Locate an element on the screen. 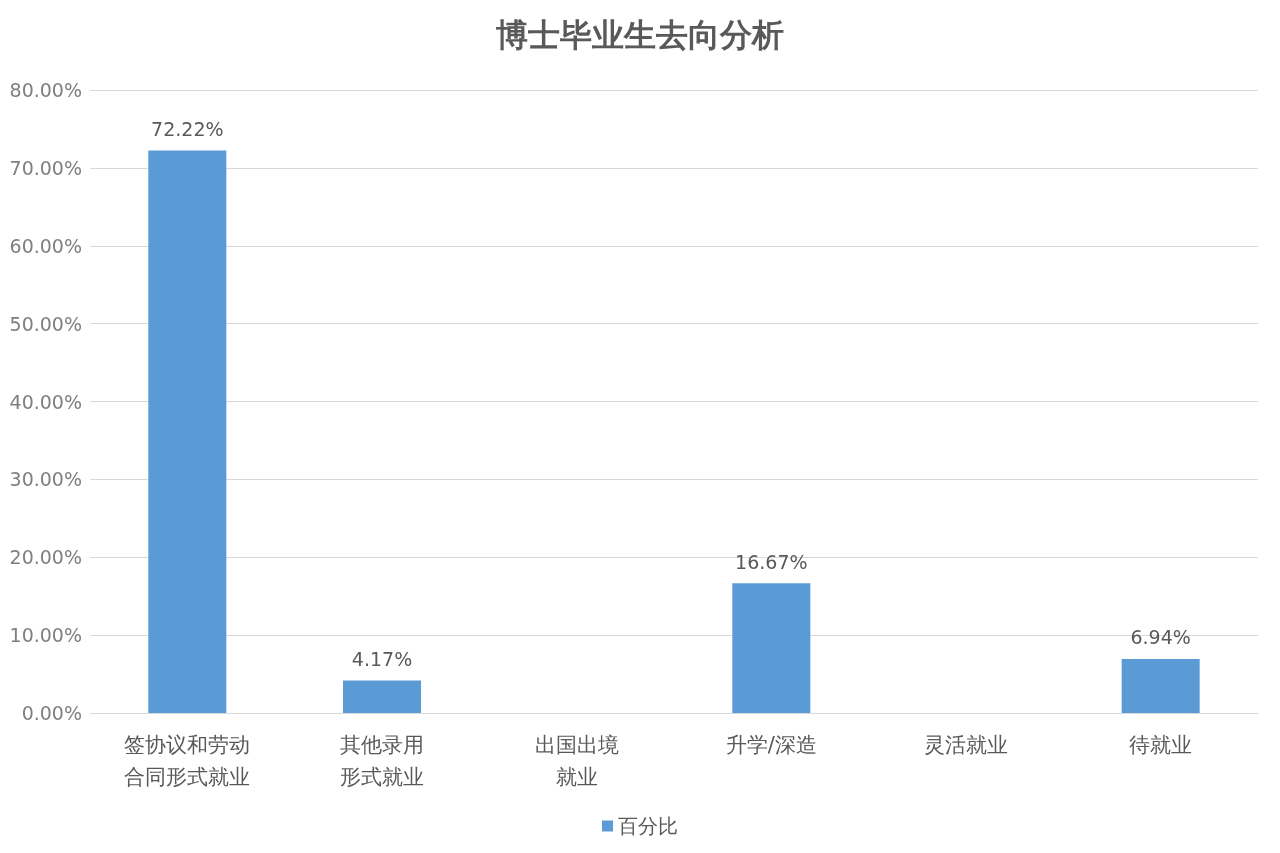 Image resolution: width=1280 pixels, height=853 pixels. legend-label: 百分比 is located at coordinates (648, 826).